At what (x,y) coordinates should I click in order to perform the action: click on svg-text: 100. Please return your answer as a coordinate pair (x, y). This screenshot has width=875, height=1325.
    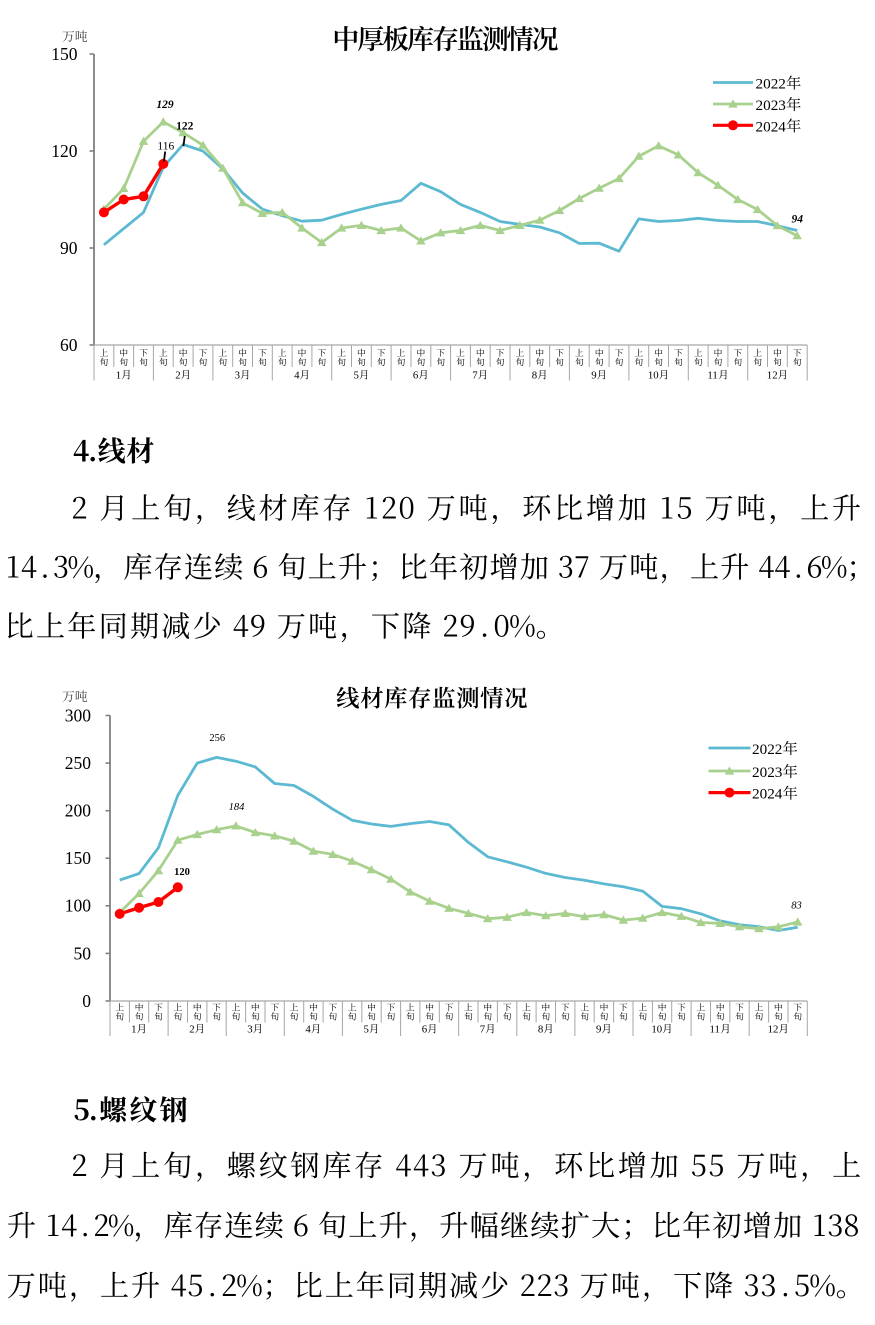
    Looking at the image, I should click on (78, 906).